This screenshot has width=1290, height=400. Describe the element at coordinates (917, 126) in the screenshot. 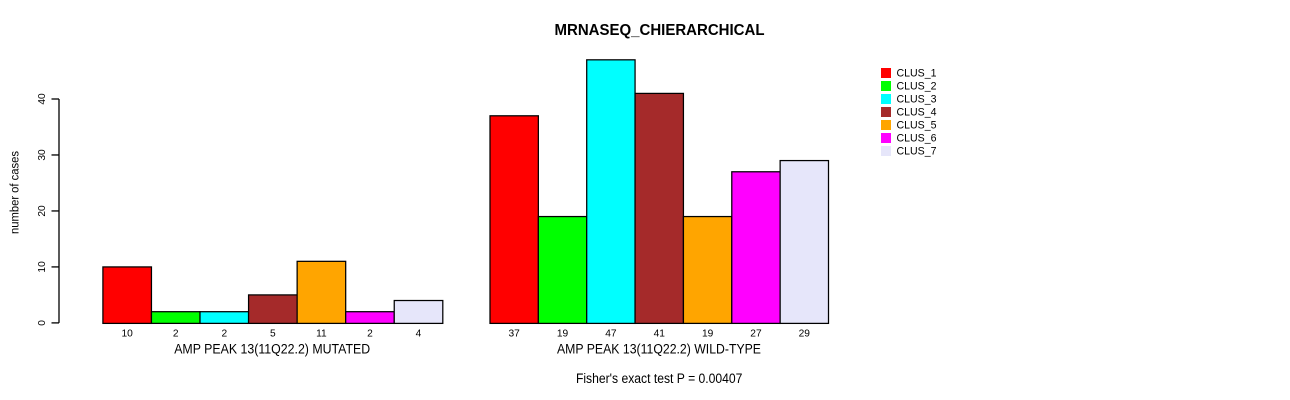

I see `svg-text: CLUS_5` at that location.